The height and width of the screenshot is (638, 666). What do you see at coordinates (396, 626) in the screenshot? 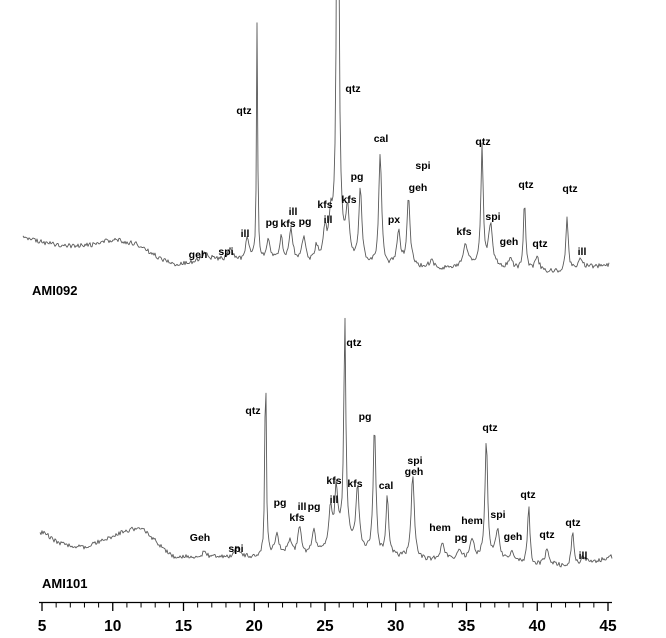
I see `axis-tick-label: 30` at bounding box center [396, 626].